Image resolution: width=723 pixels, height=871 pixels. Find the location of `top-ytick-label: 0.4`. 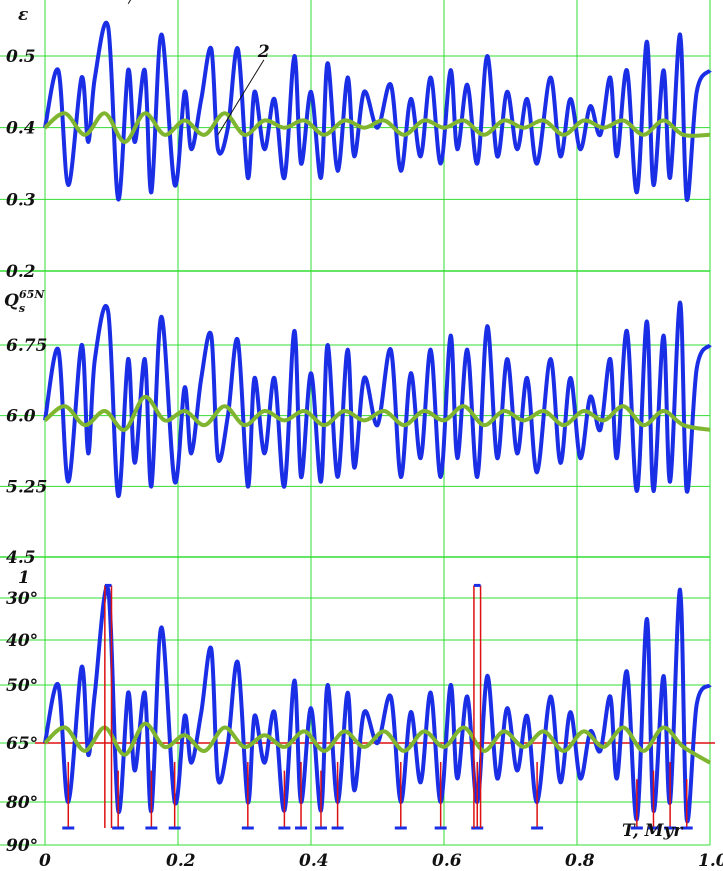

top-ytick-label: 0.4 is located at coordinates (21, 129).